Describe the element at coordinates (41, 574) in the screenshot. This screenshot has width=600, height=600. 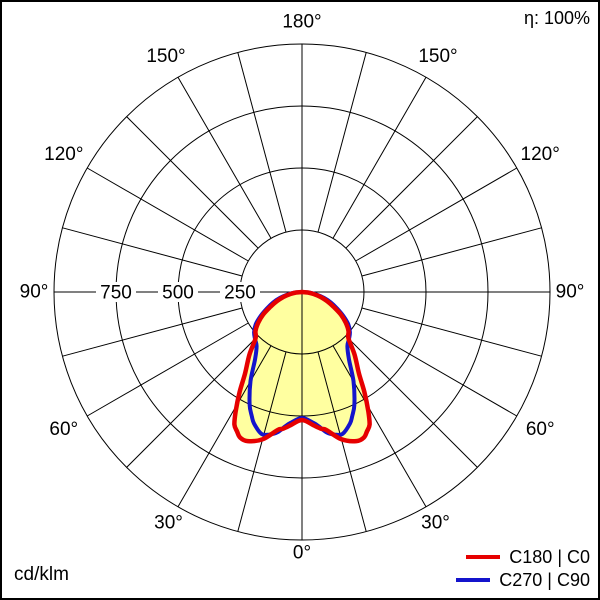
I see `unit-label: cd/klm` at that location.